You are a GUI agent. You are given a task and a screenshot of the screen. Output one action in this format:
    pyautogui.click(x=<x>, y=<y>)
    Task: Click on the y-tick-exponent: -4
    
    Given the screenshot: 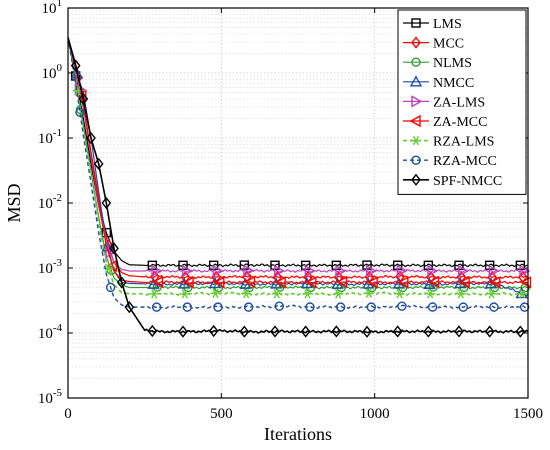 What is the action you would take?
    pyautogui.click(x=58, y=328)
    